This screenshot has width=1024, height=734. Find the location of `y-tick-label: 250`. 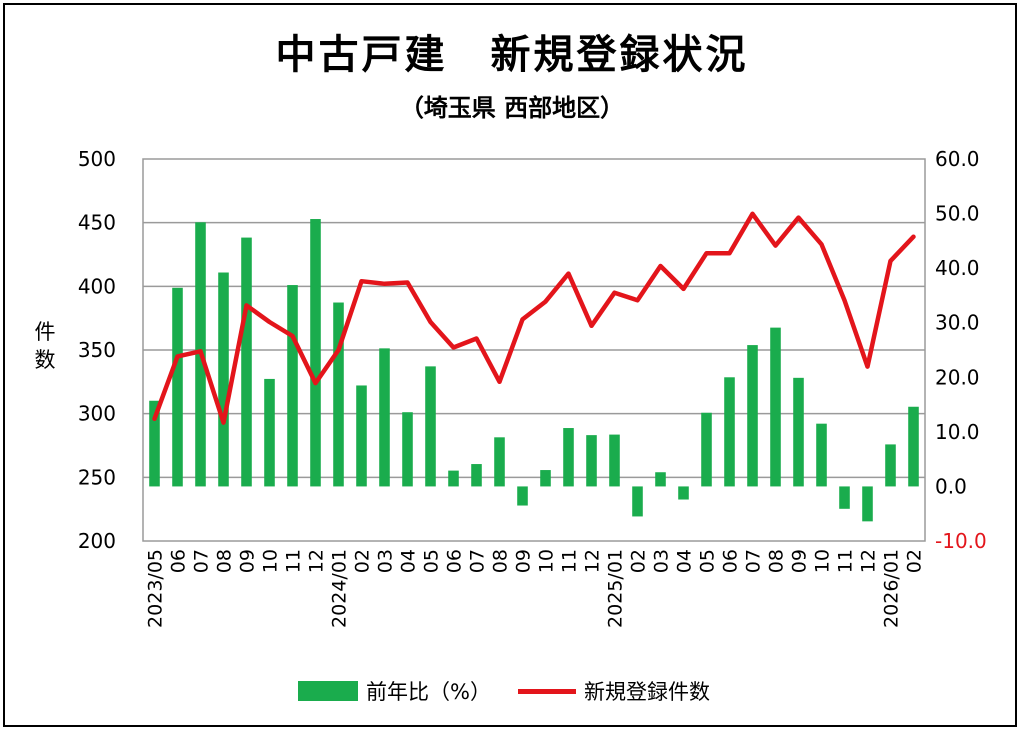

y-tick-label: 250 is located at coordinates (97, 477).